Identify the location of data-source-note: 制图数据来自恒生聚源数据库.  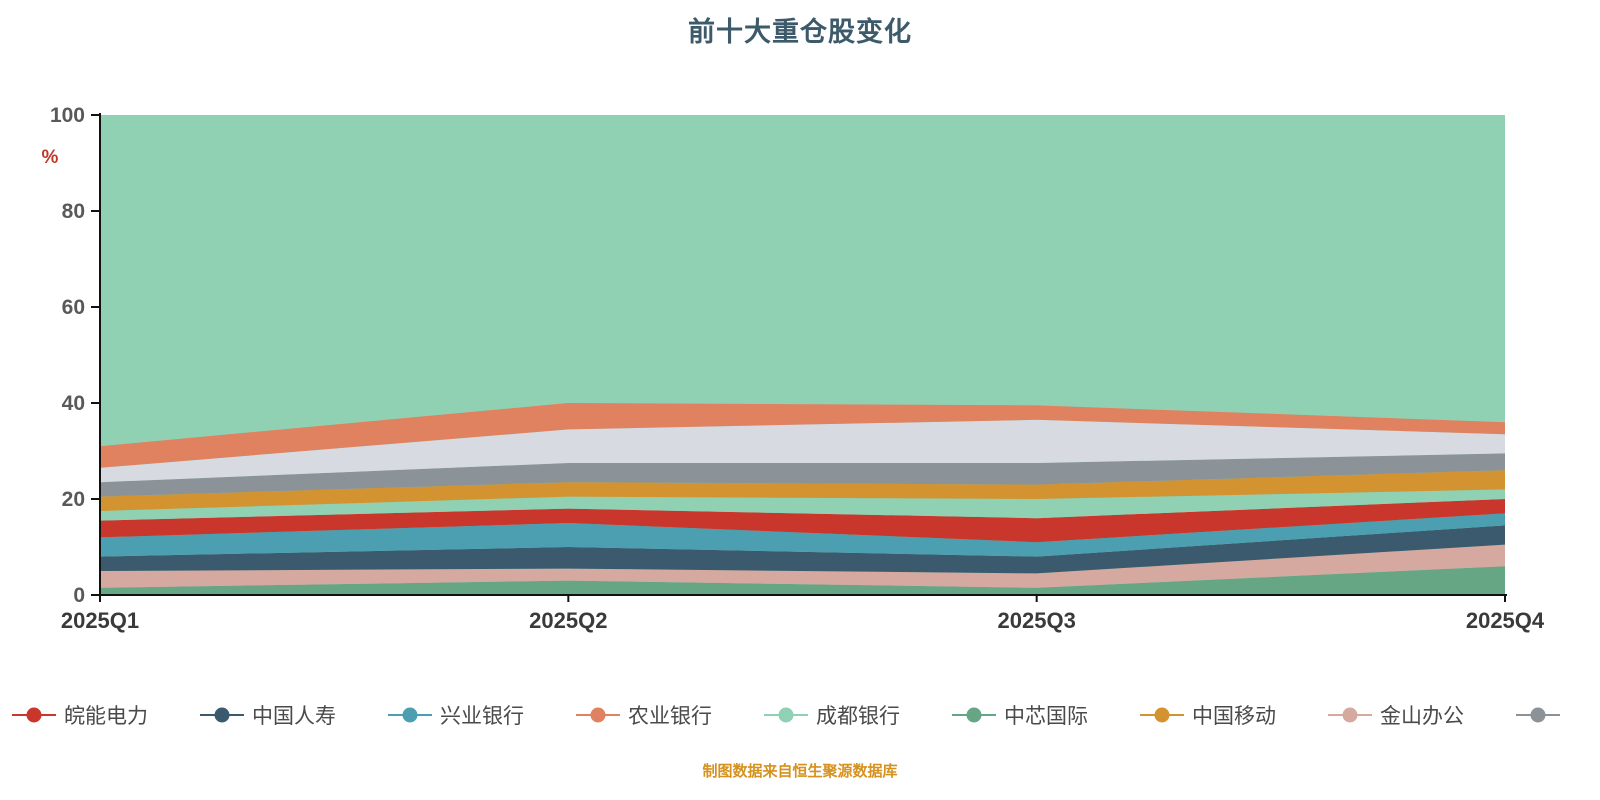
(800, 771).